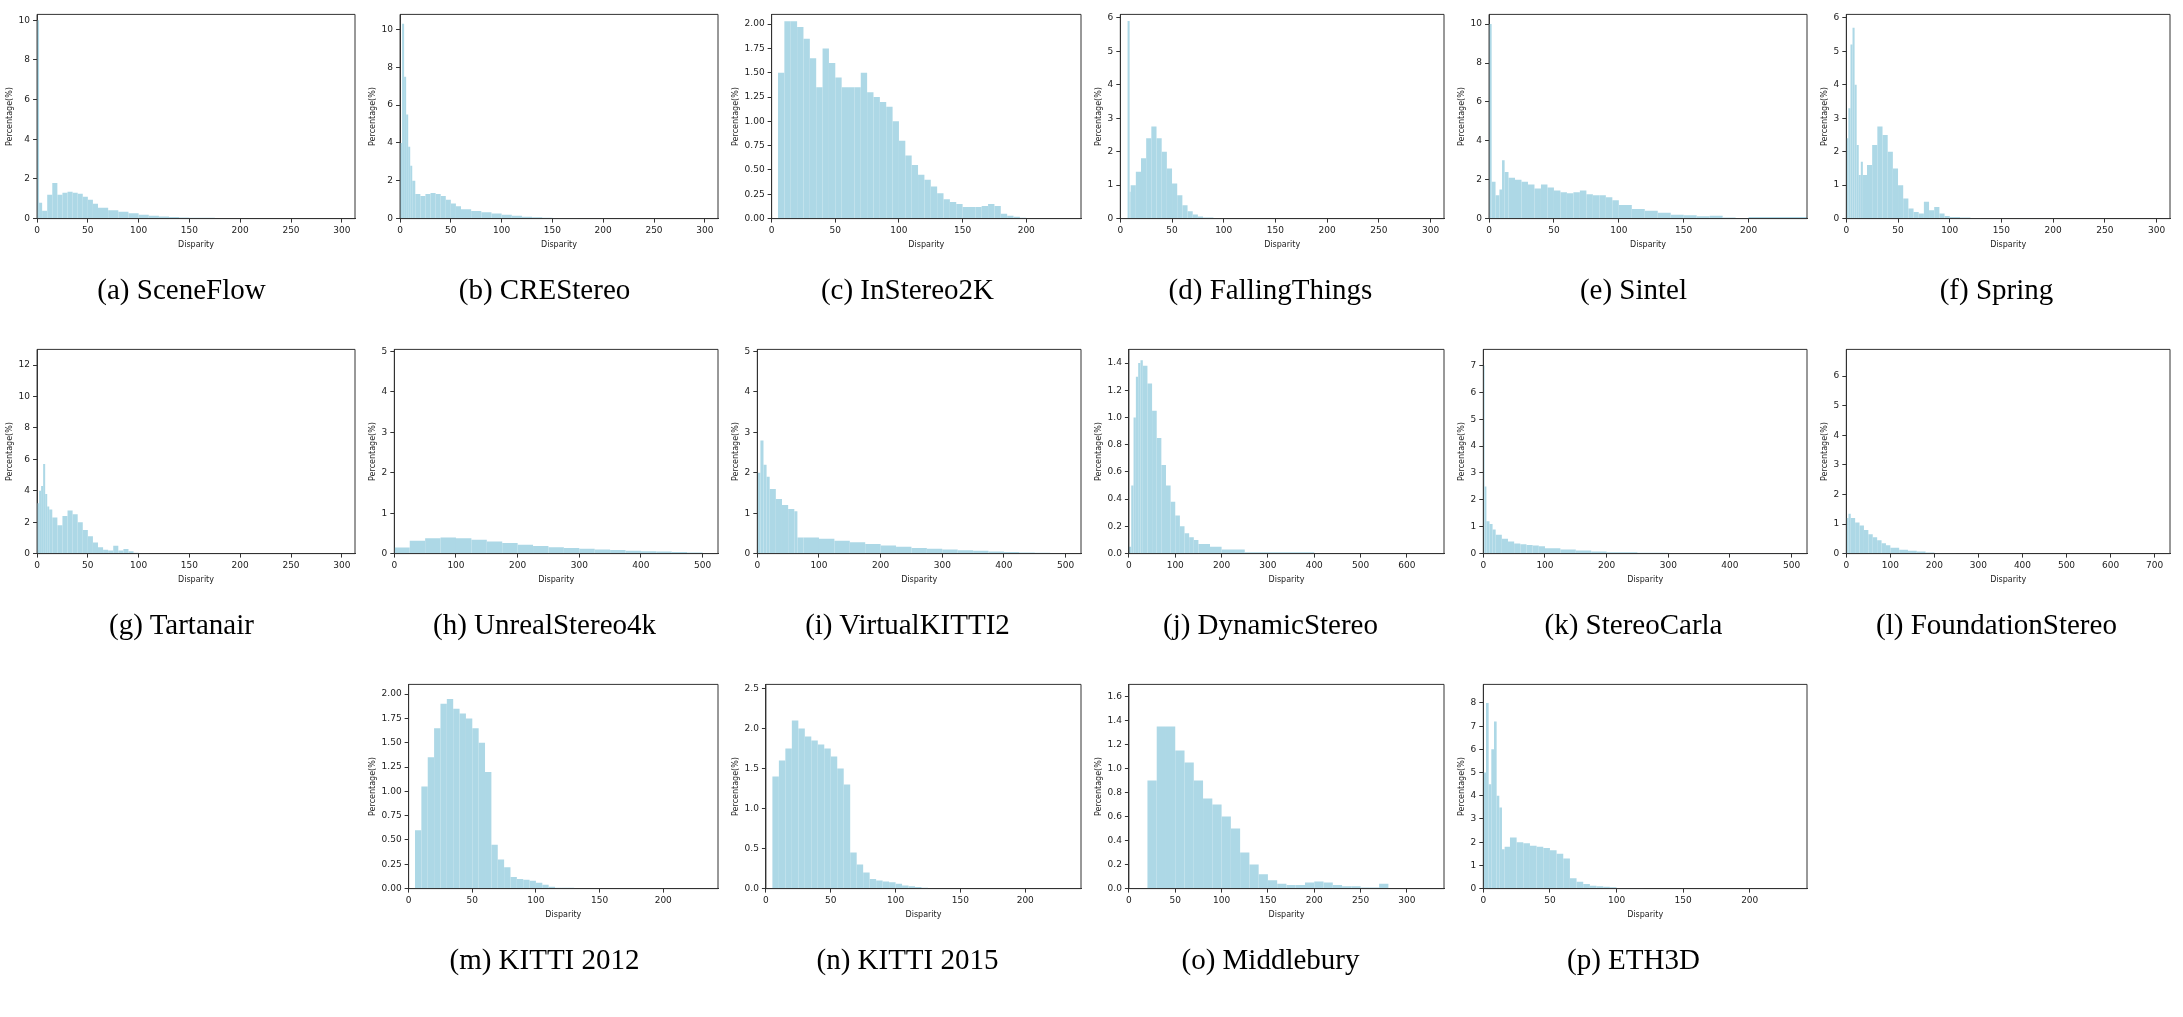 The height and width of the screenshot is (1017, 2183). What do you see at coordinates (1270, 959) in the screenshot?
I see `text: (o) Middlebury` at bounding box center [1270, 959].